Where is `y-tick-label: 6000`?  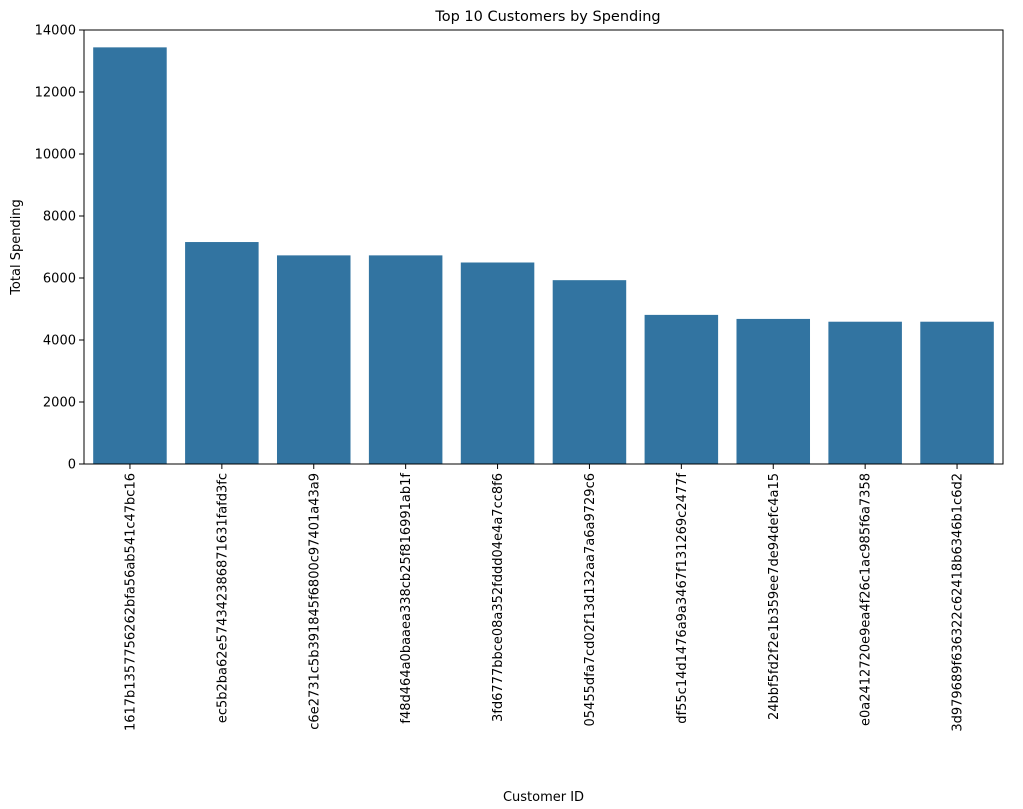
y-tick-label: 6000 is located at coordinates (59, 279).